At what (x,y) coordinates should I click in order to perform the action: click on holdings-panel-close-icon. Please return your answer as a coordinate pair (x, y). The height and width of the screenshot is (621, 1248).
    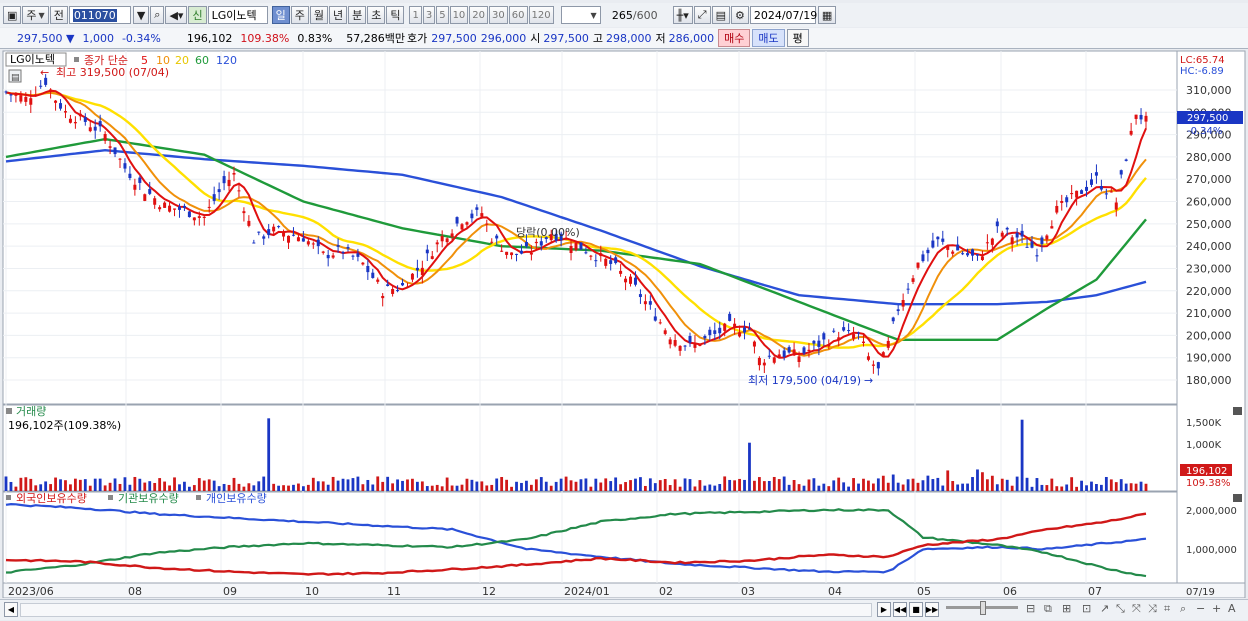
    Looking at the image, I should click on (1237, 498).